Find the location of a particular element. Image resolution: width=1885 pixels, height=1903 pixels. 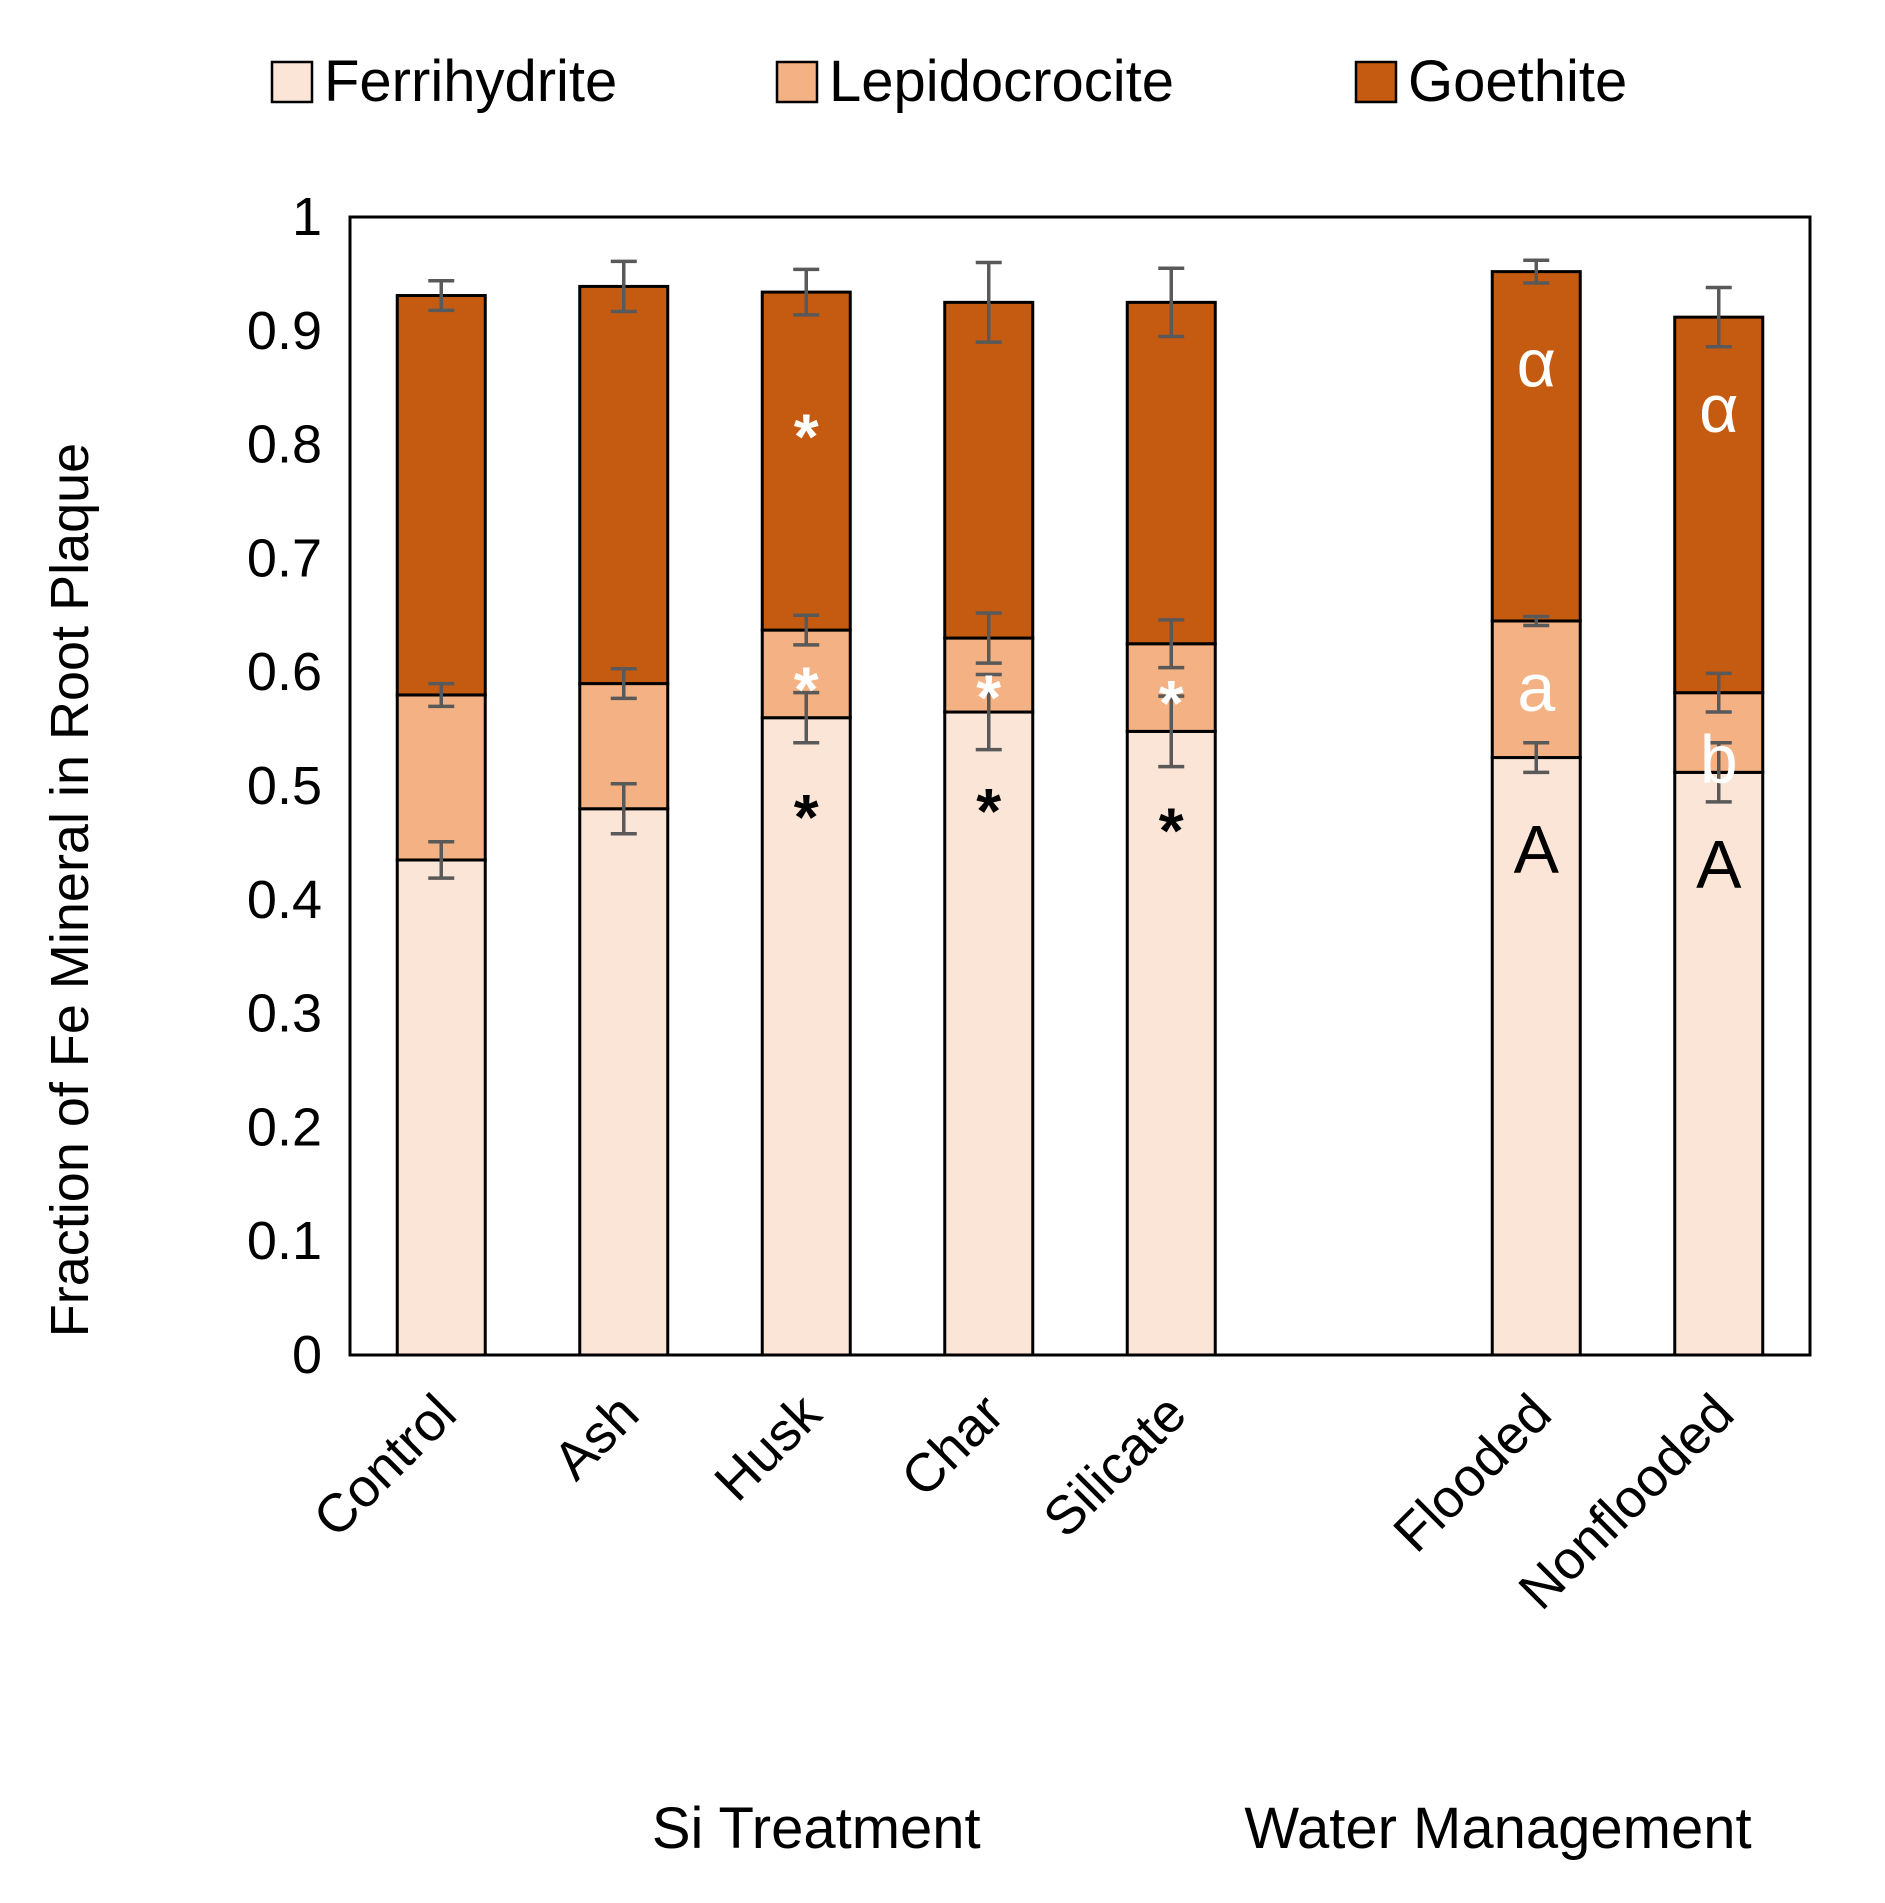

error-bar-husk-lepidocrocite is located at coordinates (806, 630).